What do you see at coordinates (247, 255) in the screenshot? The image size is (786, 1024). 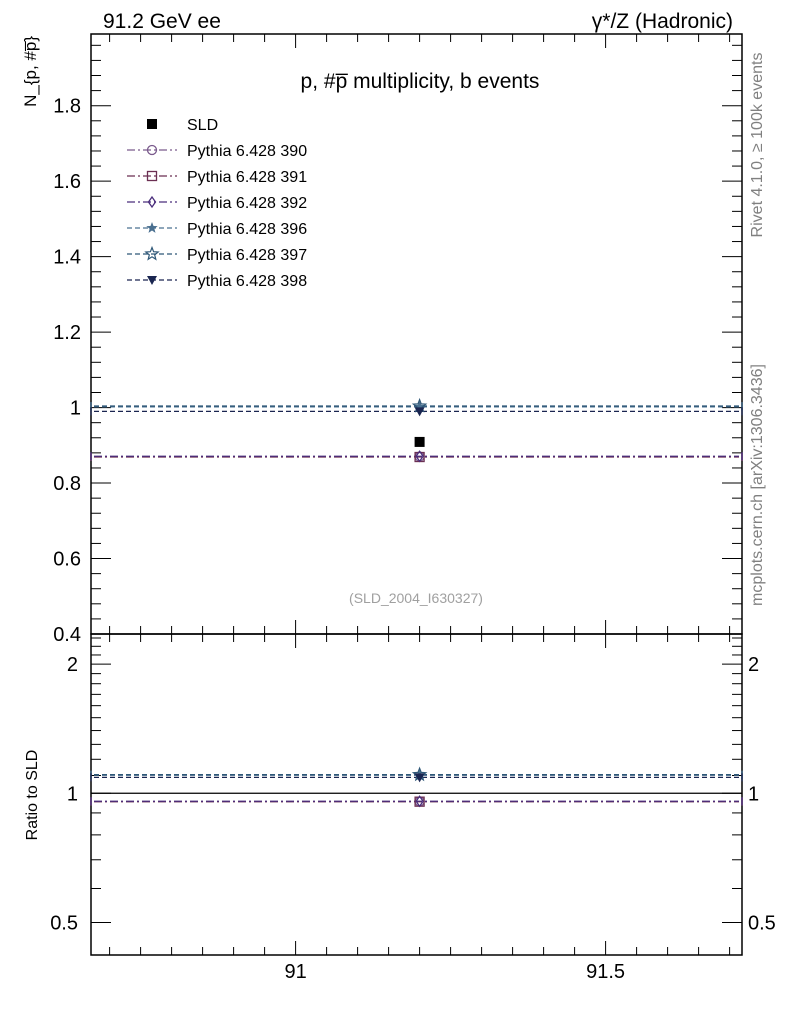 I see `legend-label: Pythia 6.428 397` at bounding box center [247, 255].